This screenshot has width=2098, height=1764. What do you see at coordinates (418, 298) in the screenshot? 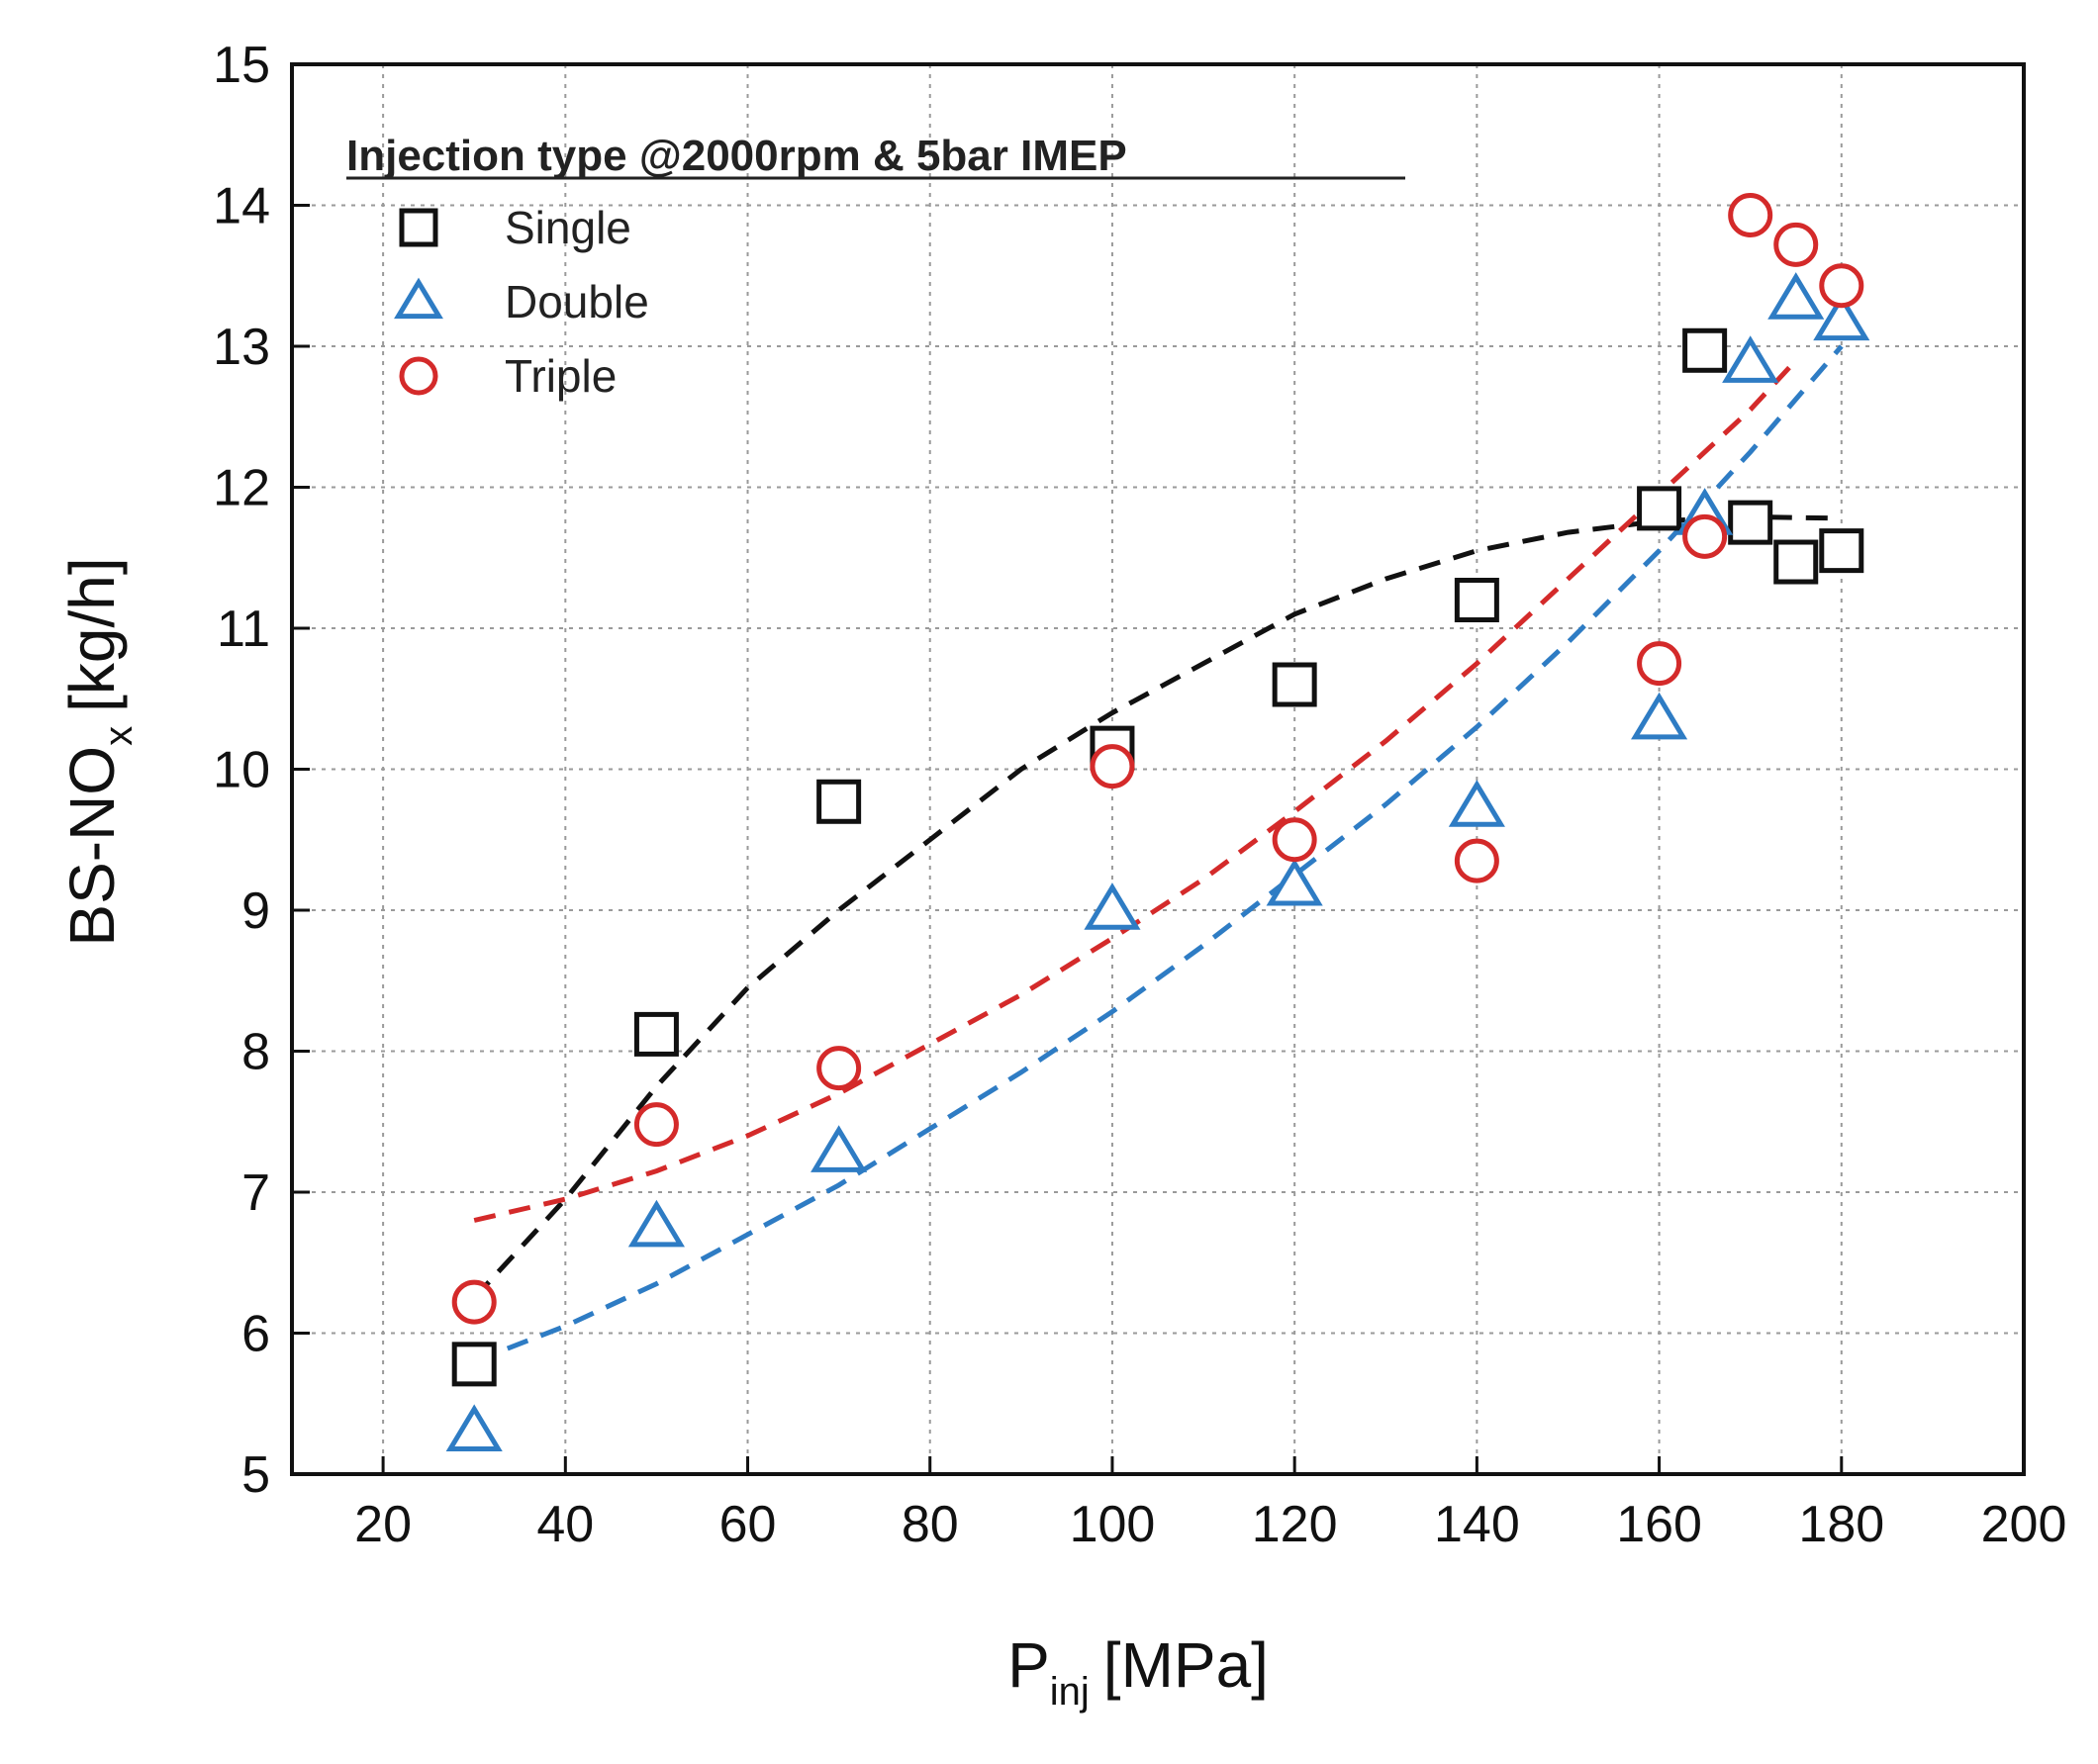
I see `legend-marker-double` at bounding box center [418, 298].